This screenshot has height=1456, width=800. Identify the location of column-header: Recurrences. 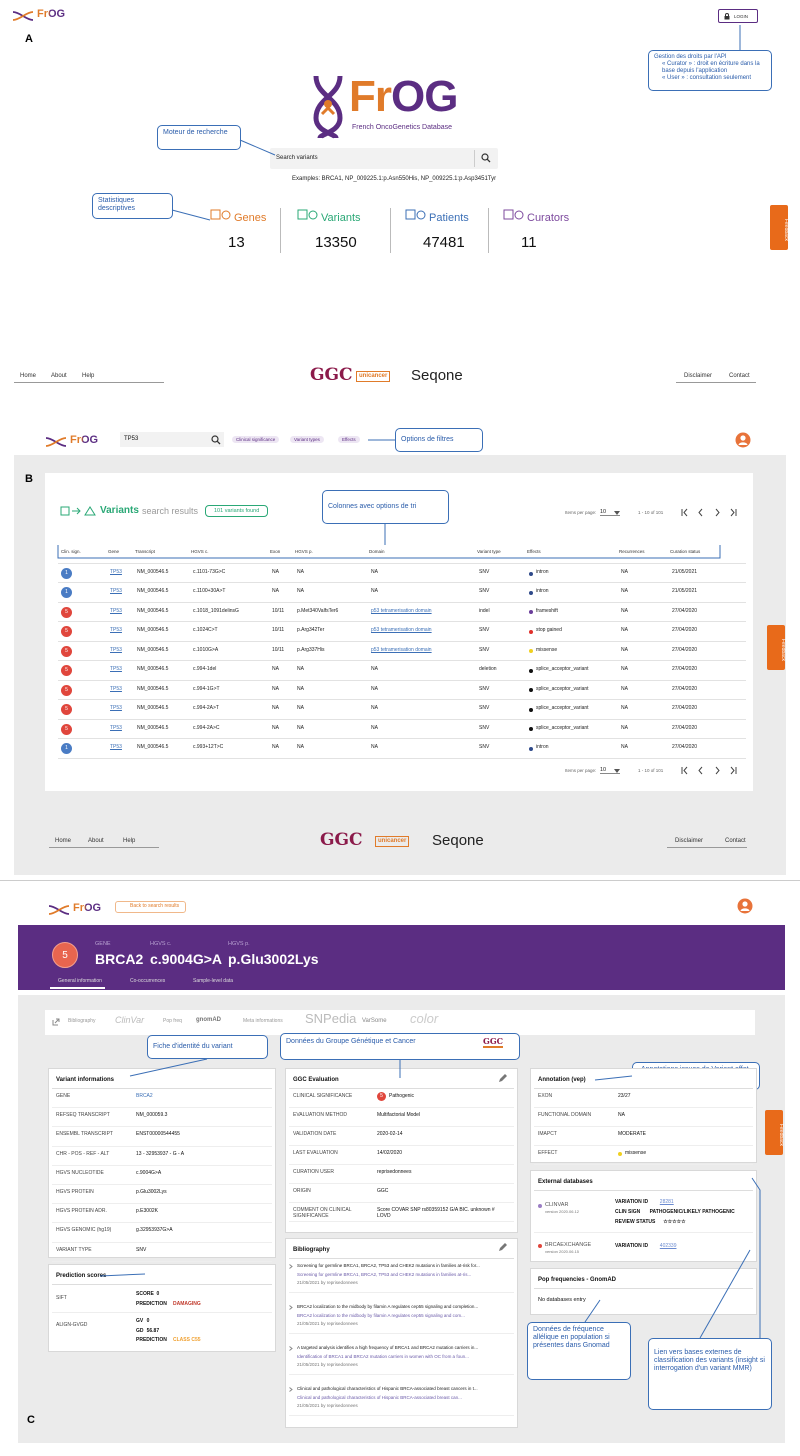
(632, 551).